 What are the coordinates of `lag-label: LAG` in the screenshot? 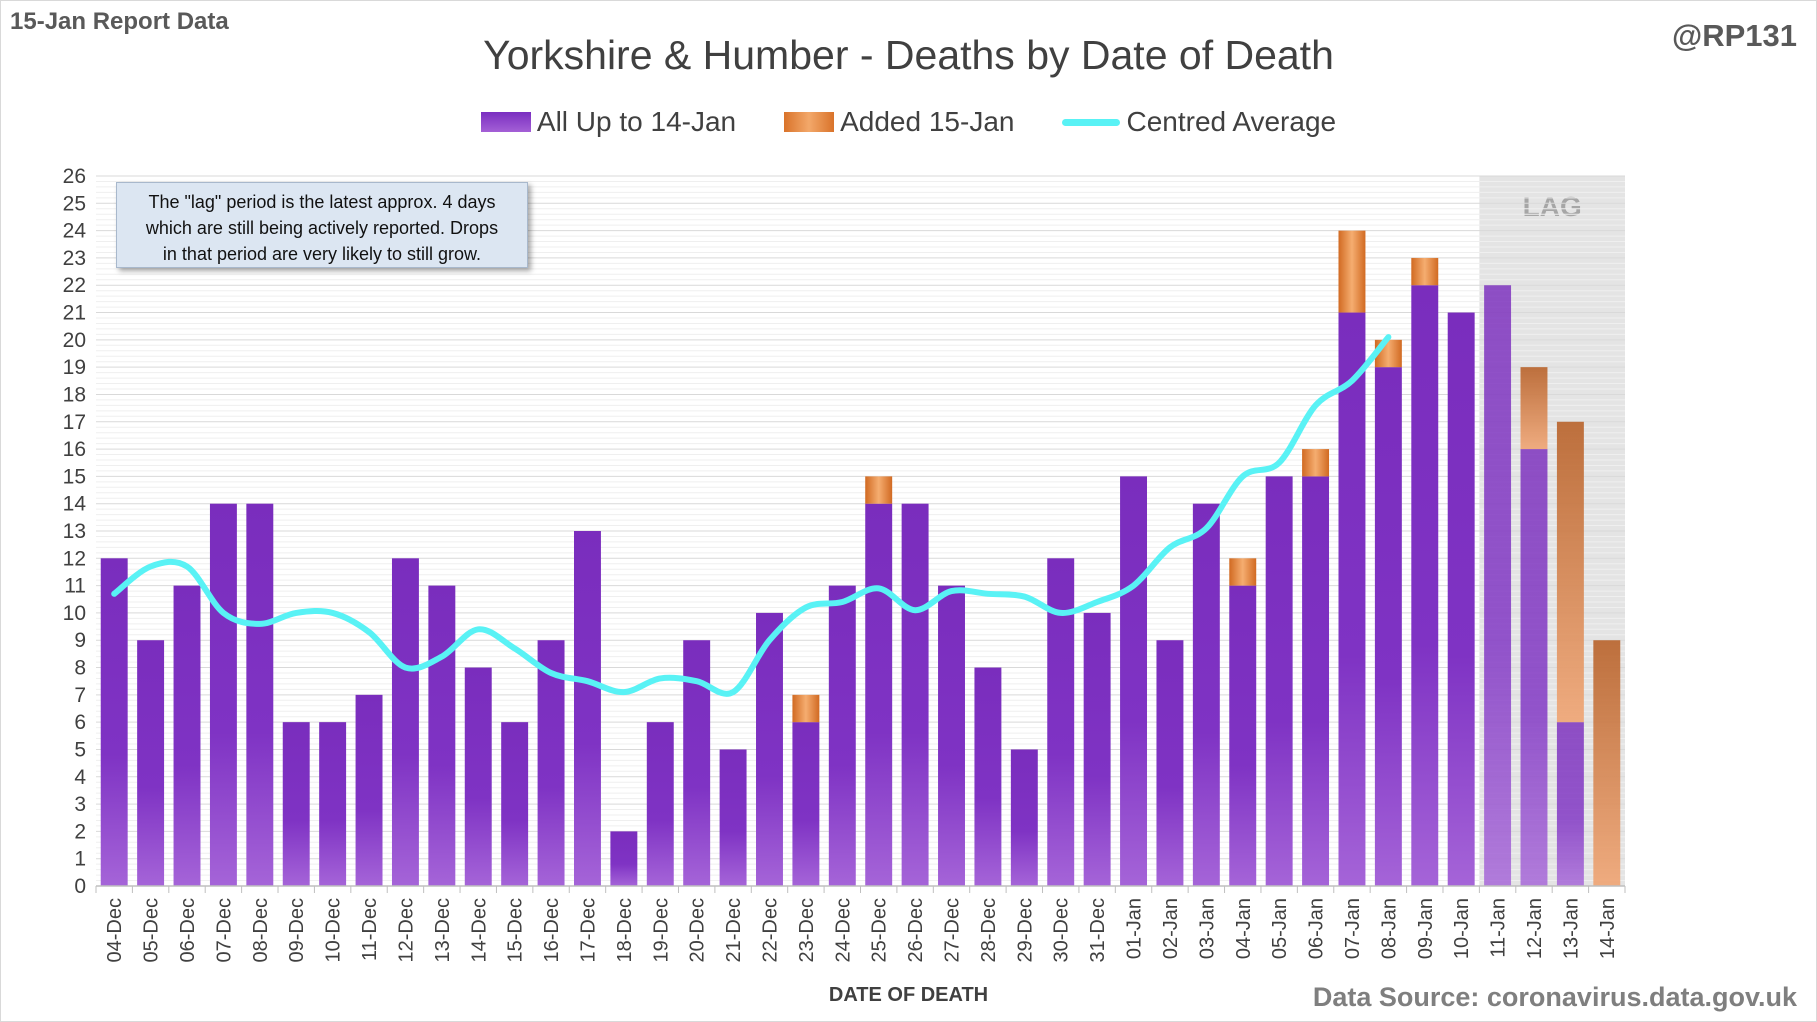 It's located at (1552, 206).